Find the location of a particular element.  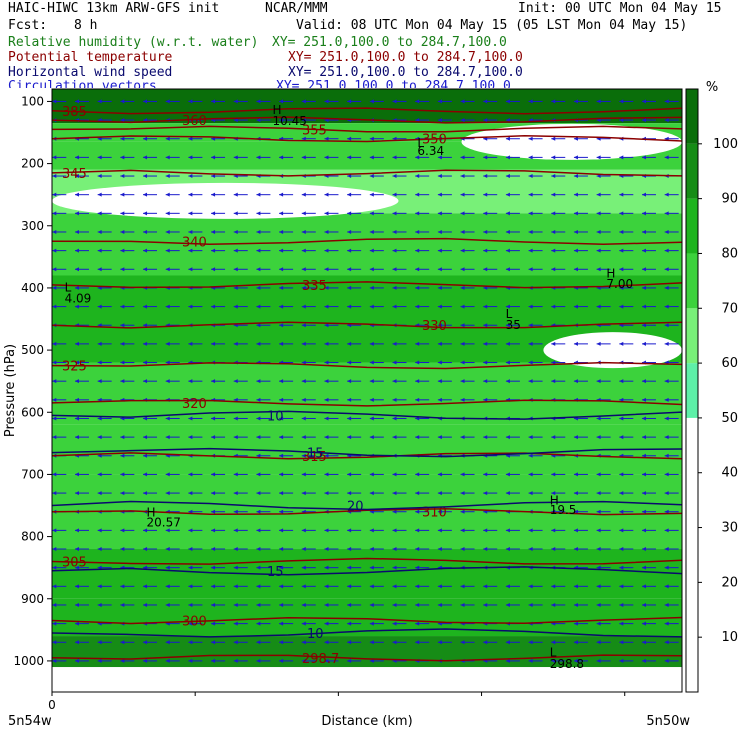

wind-label-0: 10 is located at coordinates (275, 416).